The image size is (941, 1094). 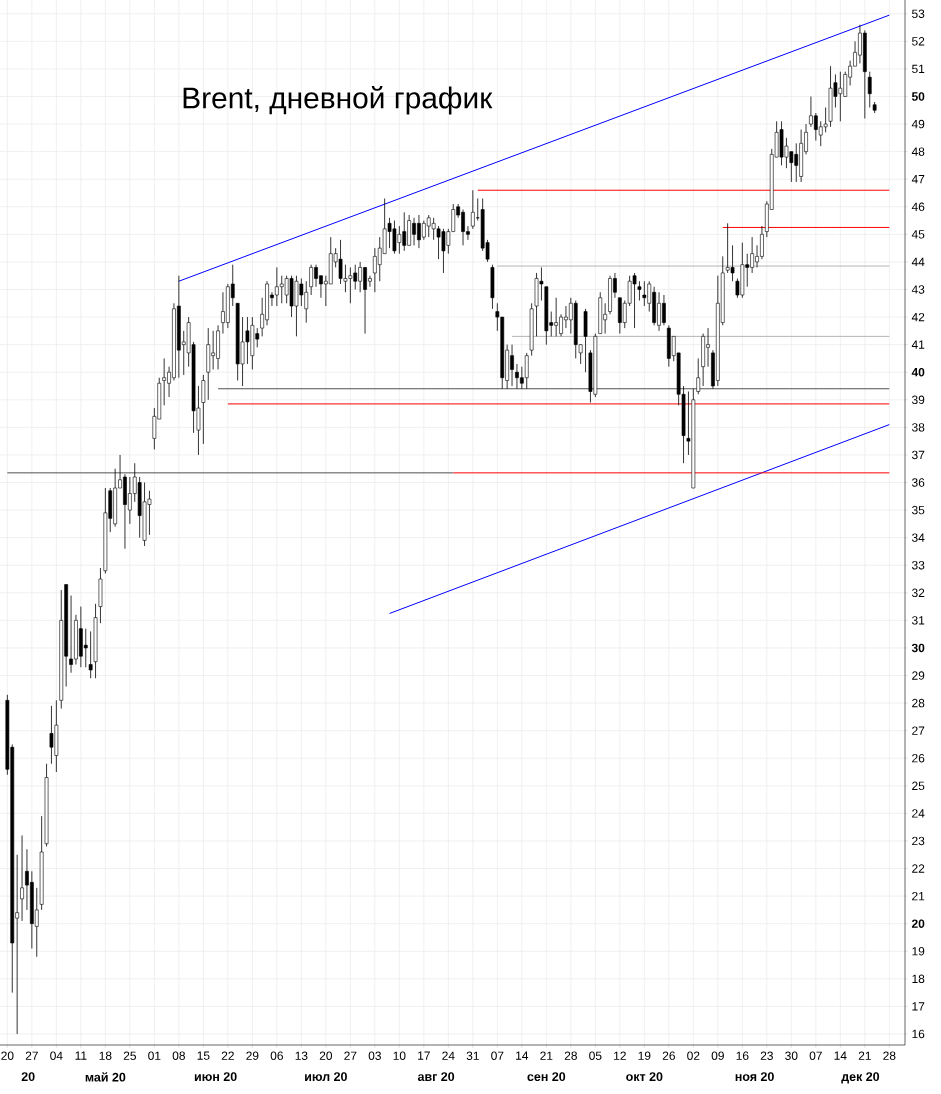 What do you see at coordinates (301, 1055) in the screenshot?
I see `x-tick-label: 13` at bounding box center [301, 1055].